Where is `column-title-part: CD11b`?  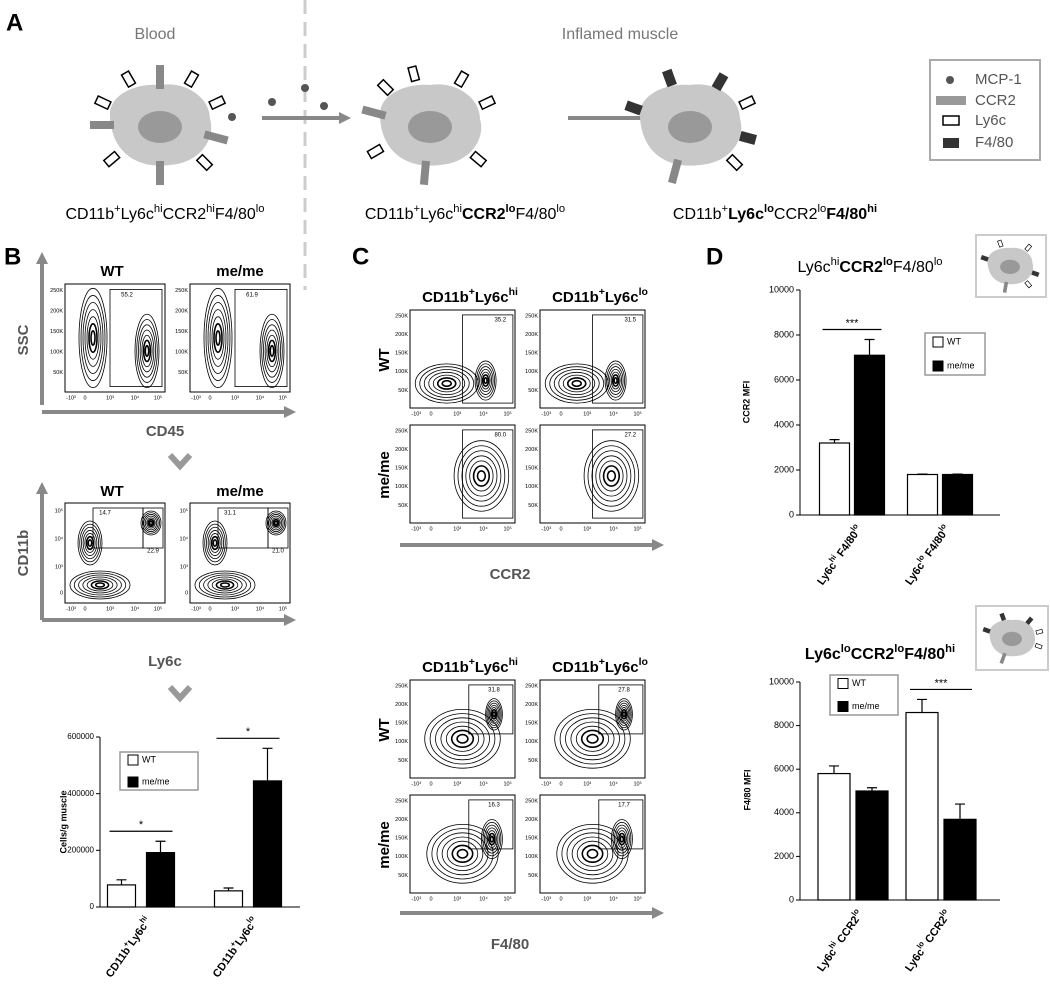
column-title-part: CD11b is located at coordinates (575, 297).